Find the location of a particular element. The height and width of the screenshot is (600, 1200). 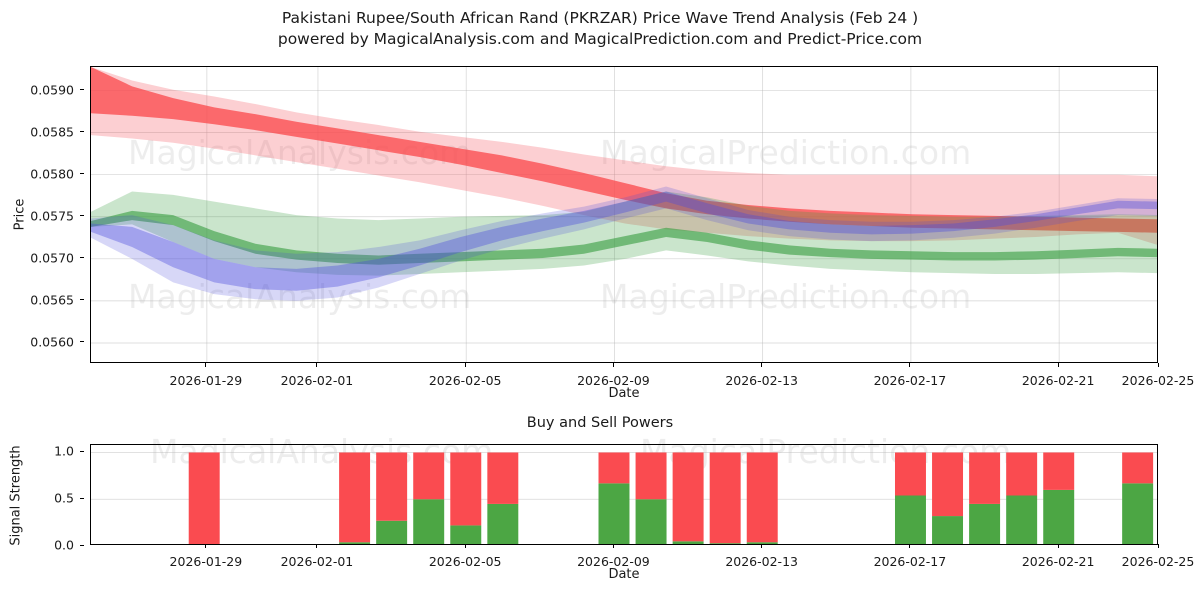

price-x-axis-label: Date is located at coordinates (624, 393).